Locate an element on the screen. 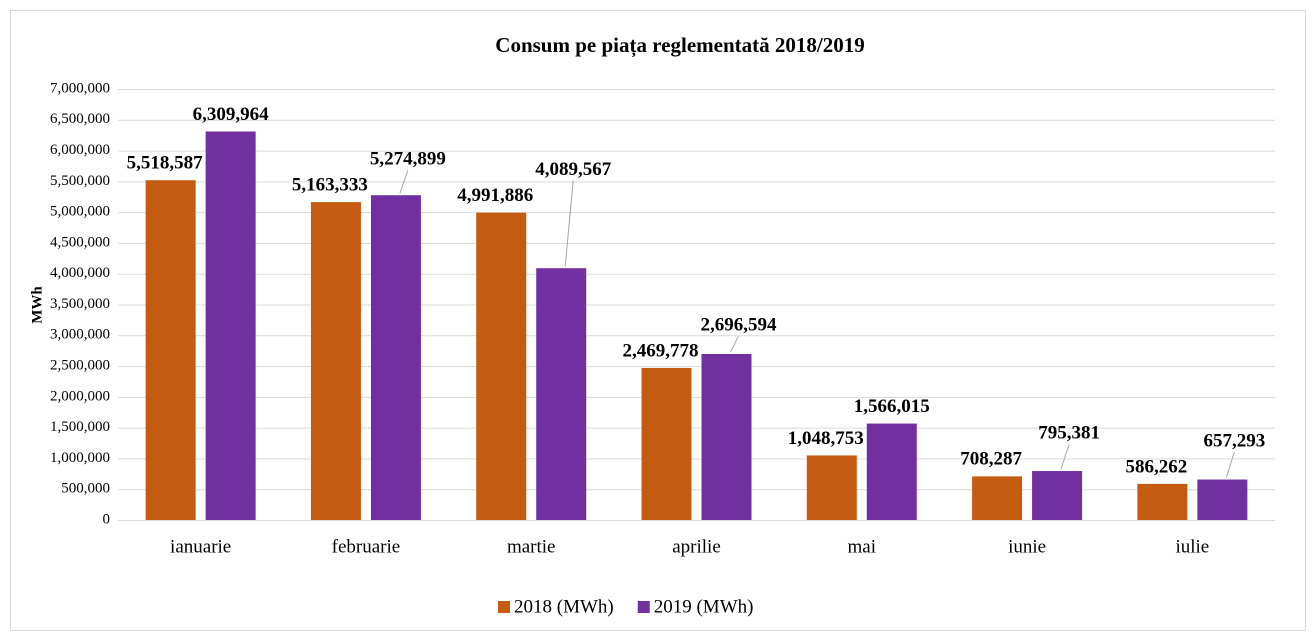 The image size is (1316, 632). chart-title: Consum pe piața reglementată 2018/2019 is located at coordinates (679, 45).